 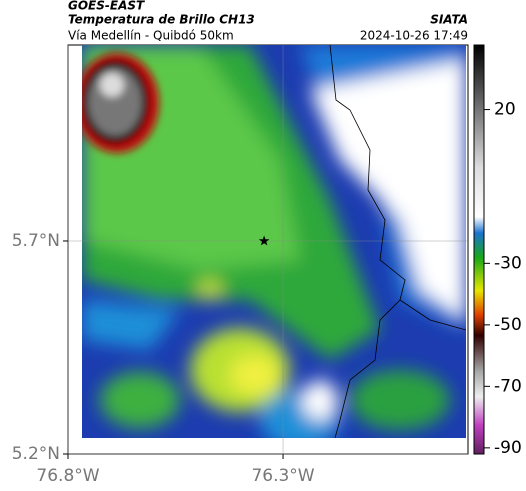 I want to click on y-tick-label: 5.2°N, so click(x=36, y=454).